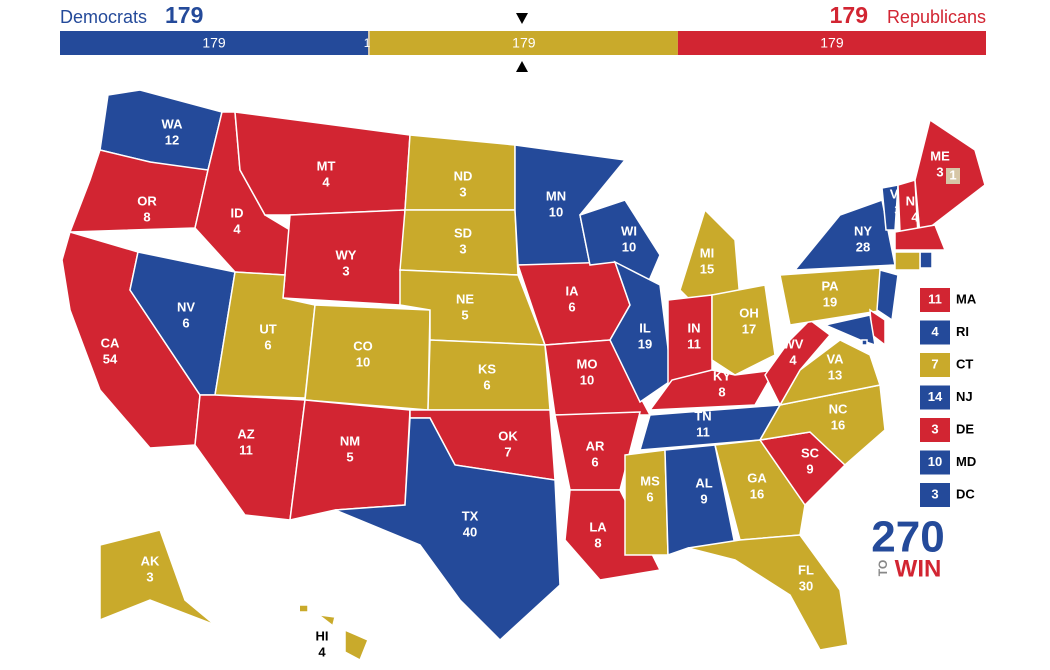  Describe the element at coordinates (326, 165) in the screenshot. I see `state-abbr: MT` at that location.